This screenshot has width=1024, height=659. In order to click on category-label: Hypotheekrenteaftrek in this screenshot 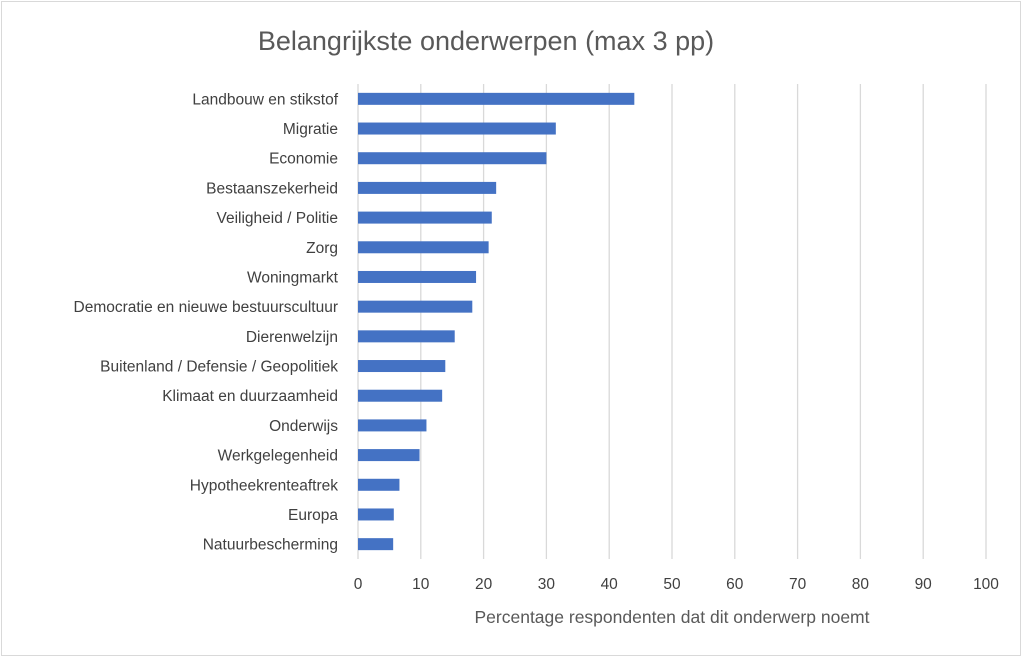, I will do `click(264, 485)`.